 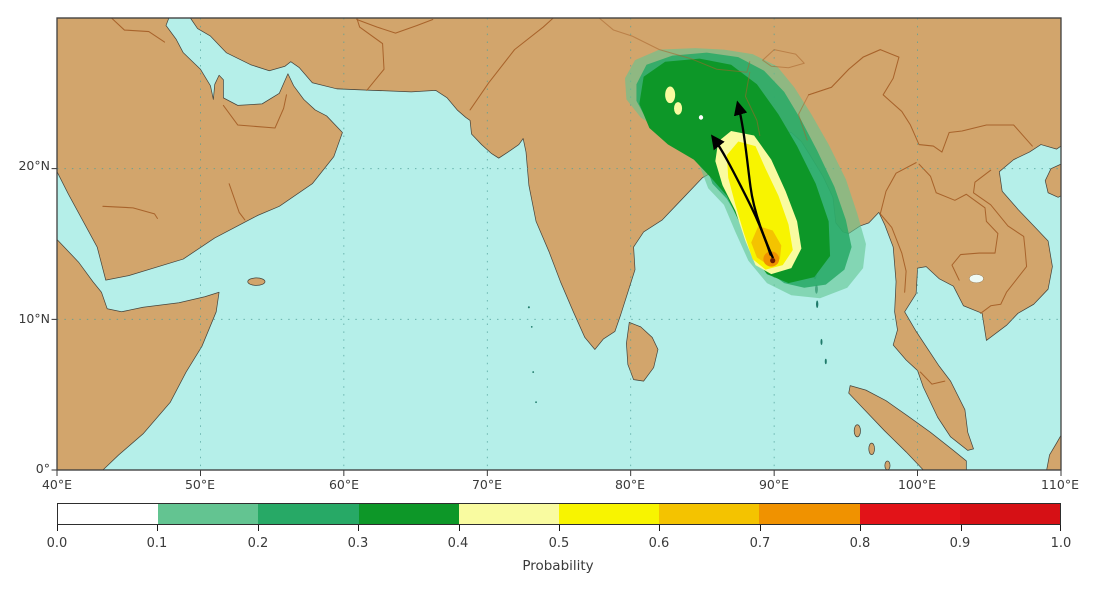 I want to click on land-africa, so click(x=138, y=355).